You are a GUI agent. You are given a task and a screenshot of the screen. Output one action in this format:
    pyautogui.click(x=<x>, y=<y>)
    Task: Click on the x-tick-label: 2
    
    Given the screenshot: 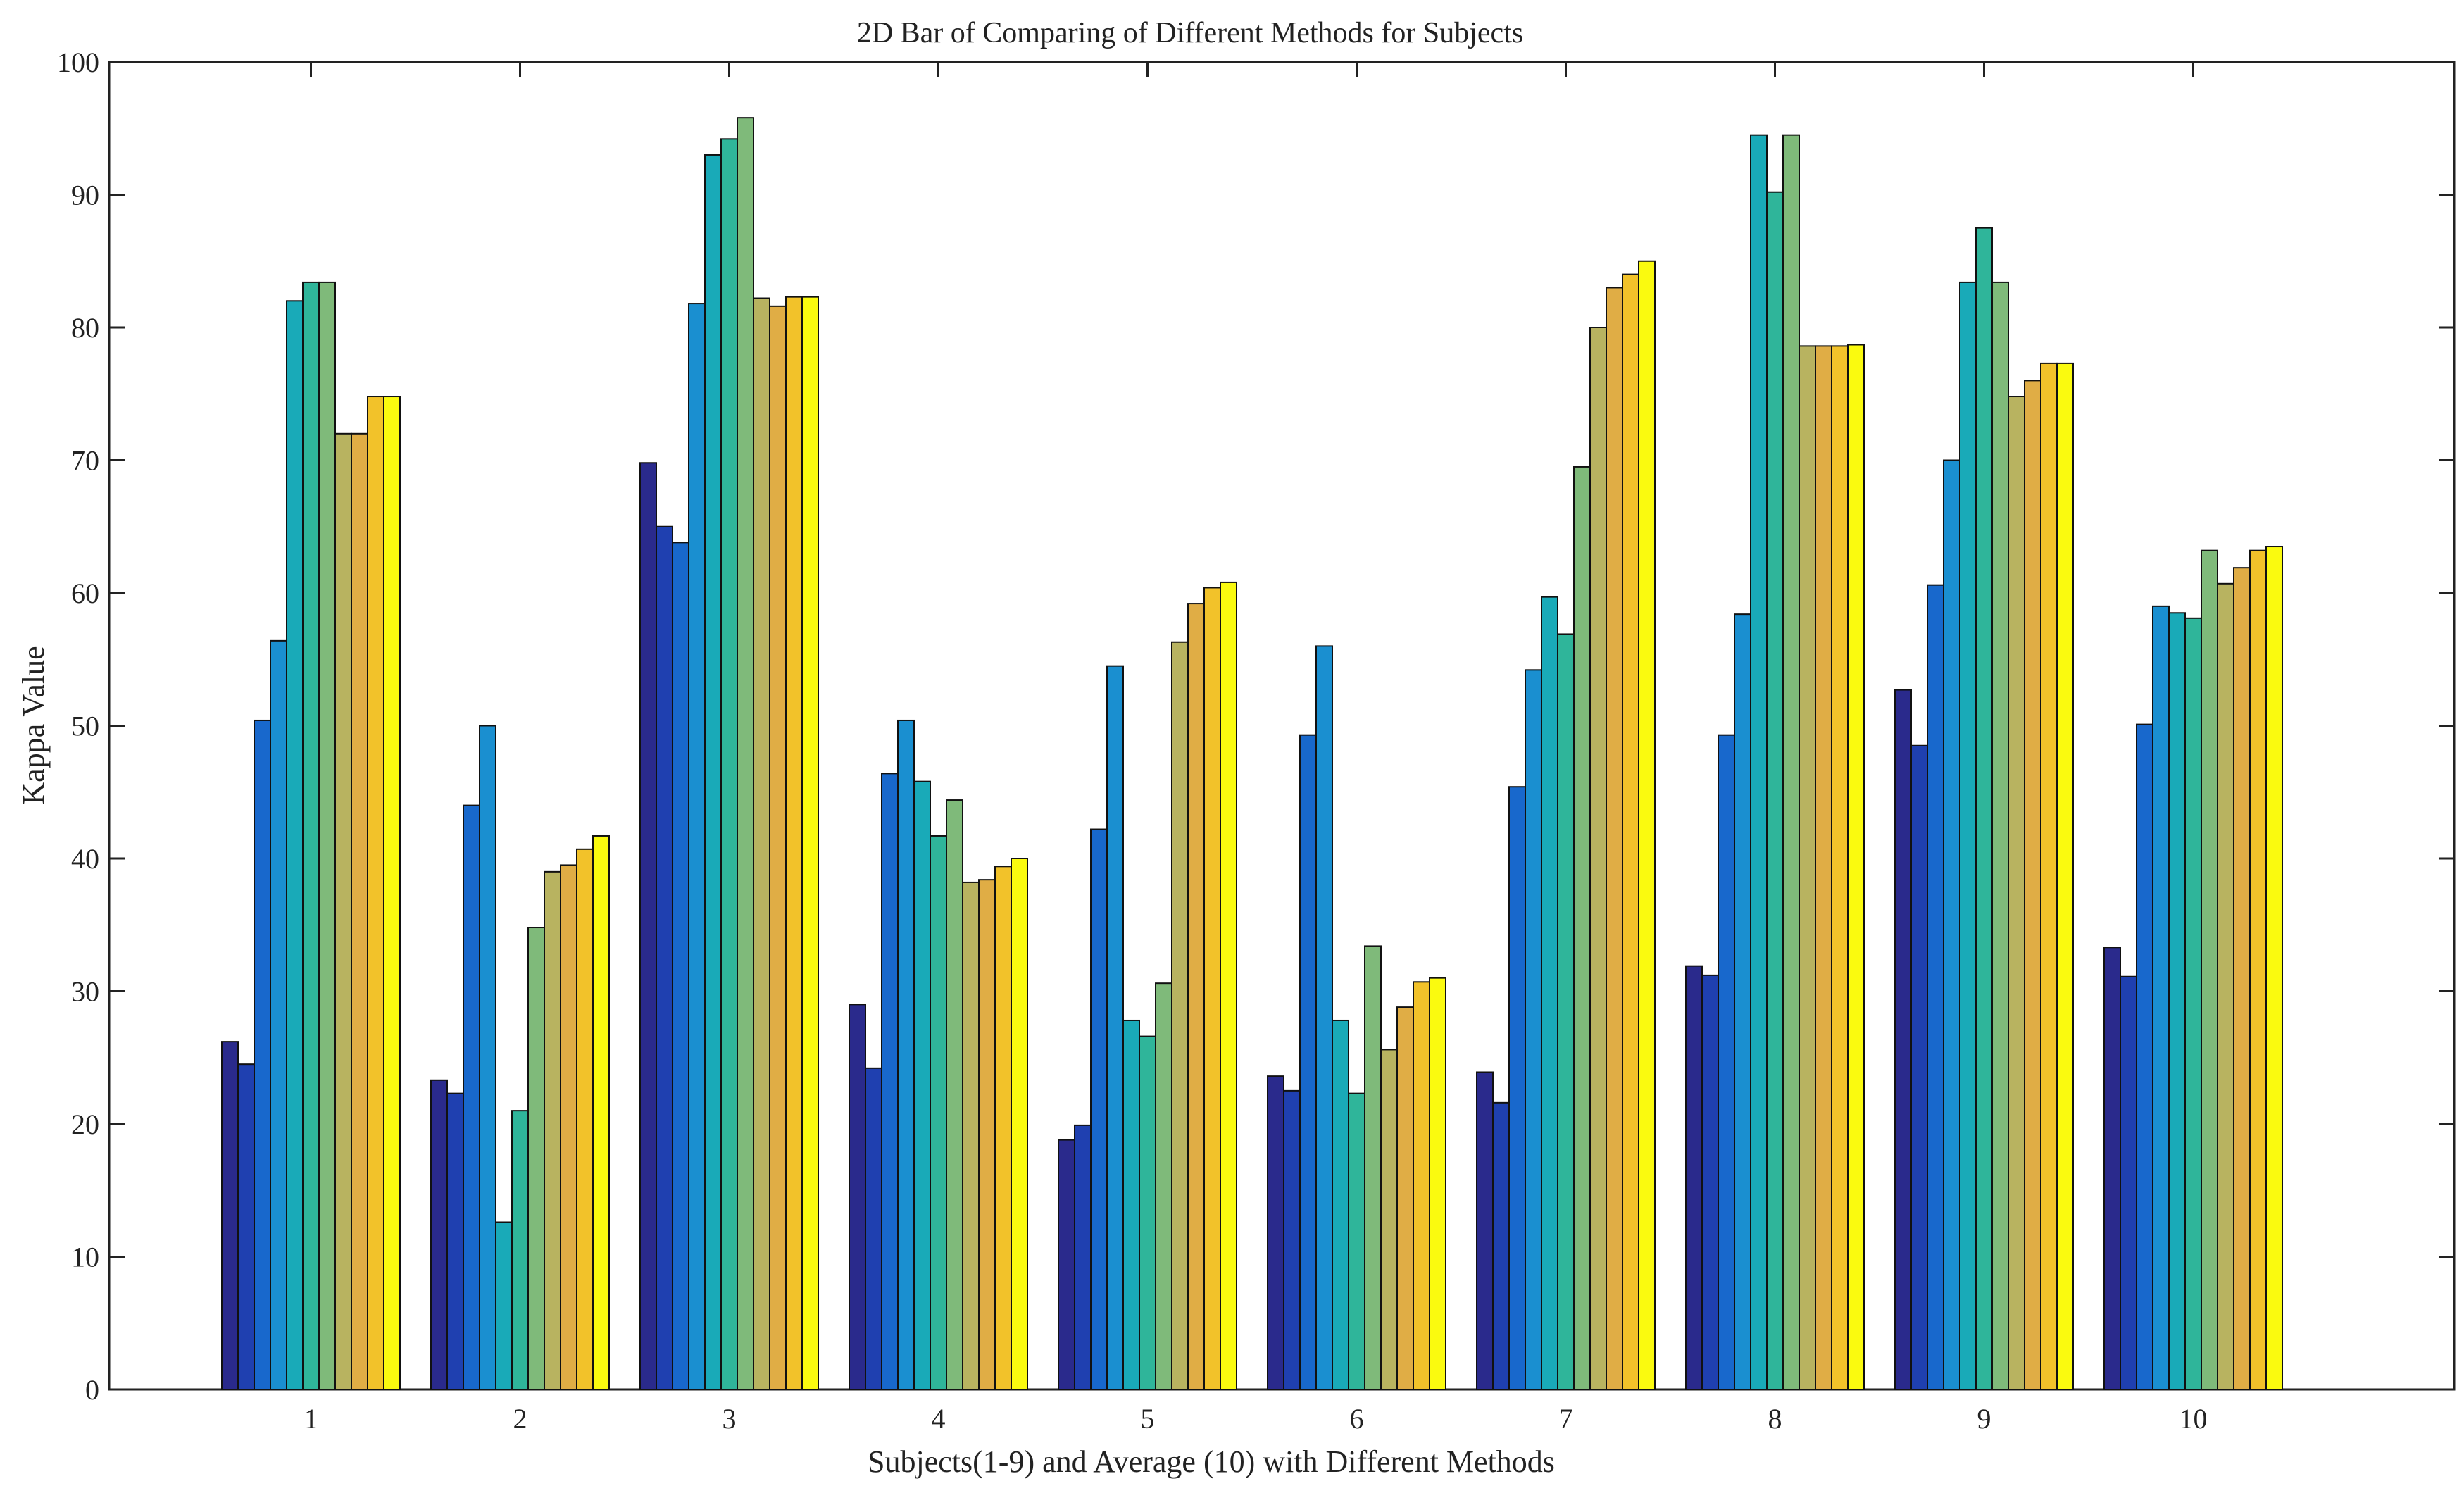 What is the action you would take?
    pyautogui.click(x=520, y=1419)
    